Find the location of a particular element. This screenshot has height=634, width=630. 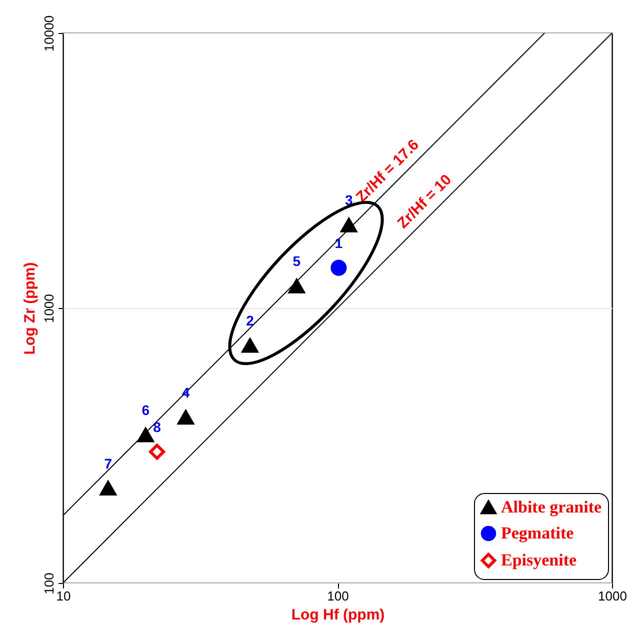

y-axis-title: Log Zr (ppm) is located at coordinates (30, 308).